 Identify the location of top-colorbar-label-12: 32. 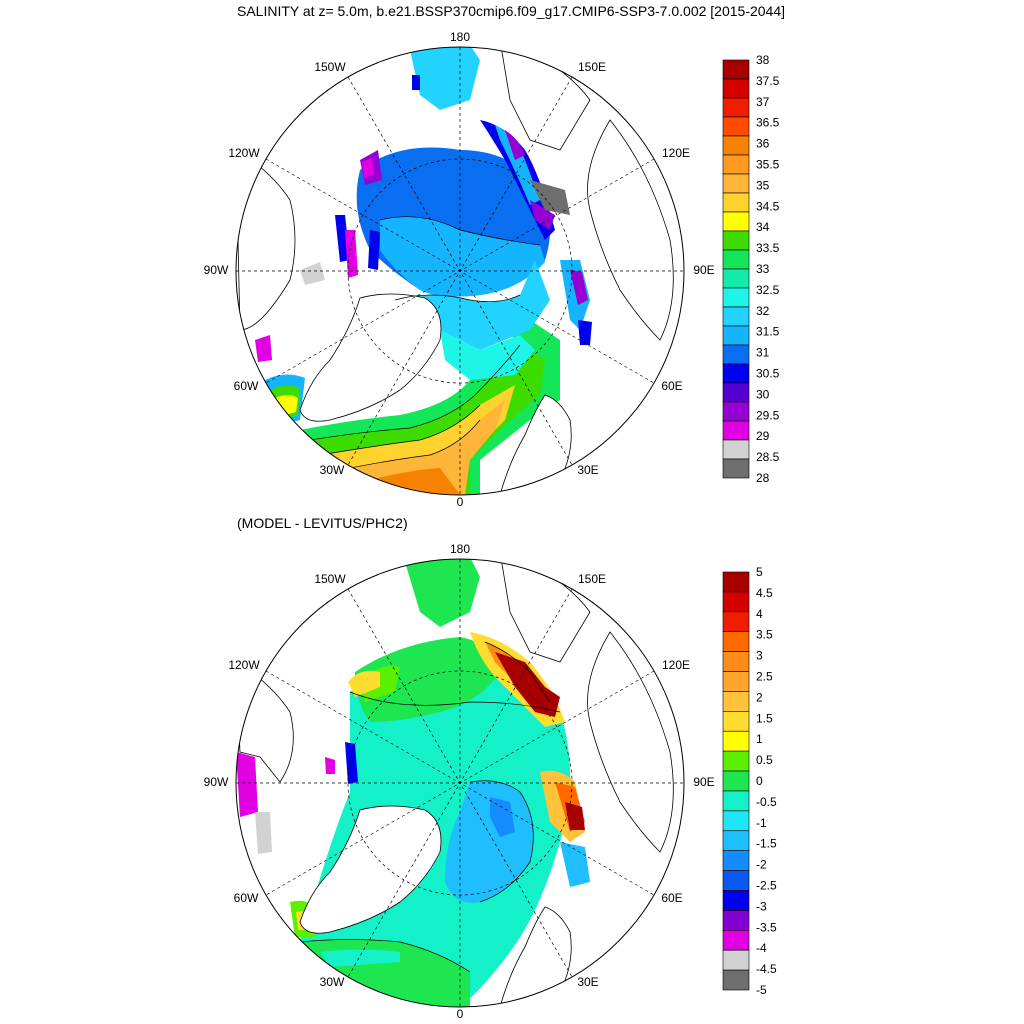
(763, 311).